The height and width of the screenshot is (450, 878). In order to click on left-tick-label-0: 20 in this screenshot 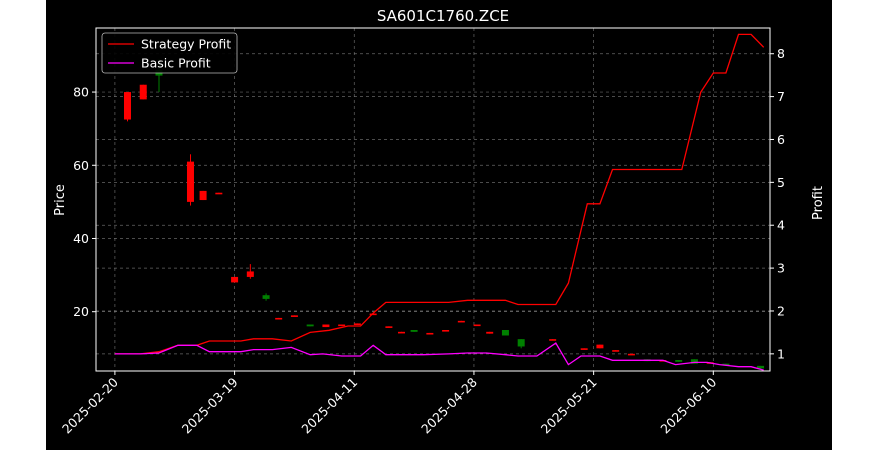, I will do `click(81, 311)`.